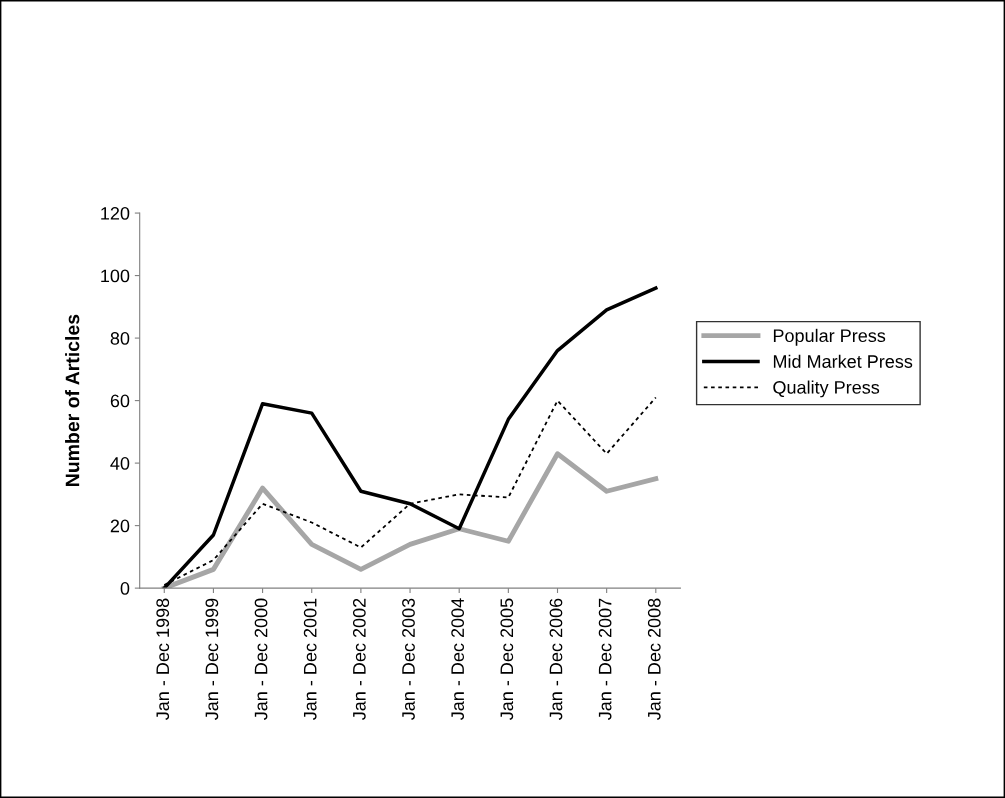 Image resolution: width=1005 pixels, height=798 pixels. What do you see at coordinates (605, 659) in the screenshot?
I see `x-tick-label: Jan - Dec 2007` at bounding box center [605, 659].